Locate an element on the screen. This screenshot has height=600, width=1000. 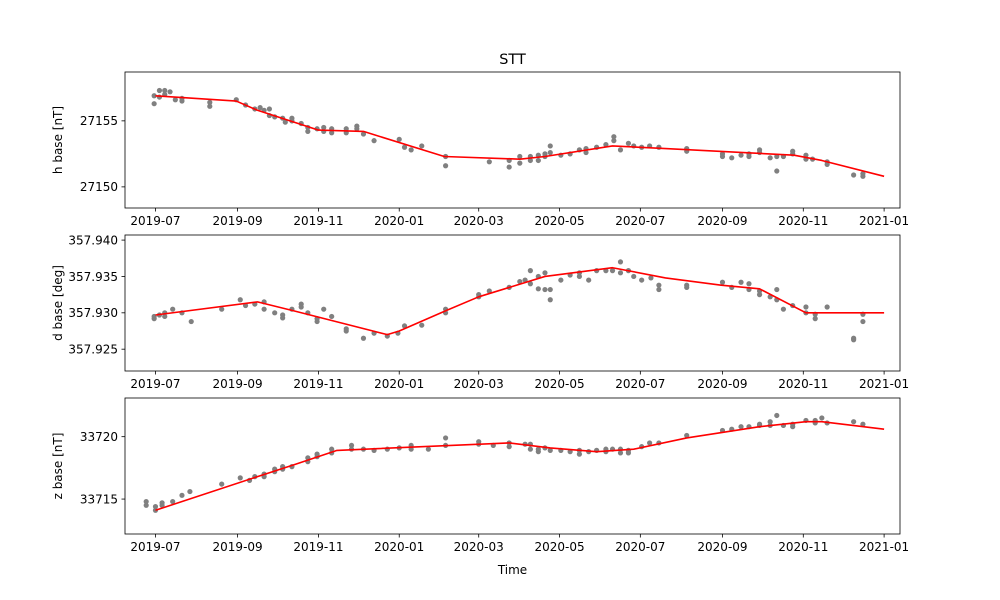
y-tick-label: 33720 is located at coordinates (99, 437).